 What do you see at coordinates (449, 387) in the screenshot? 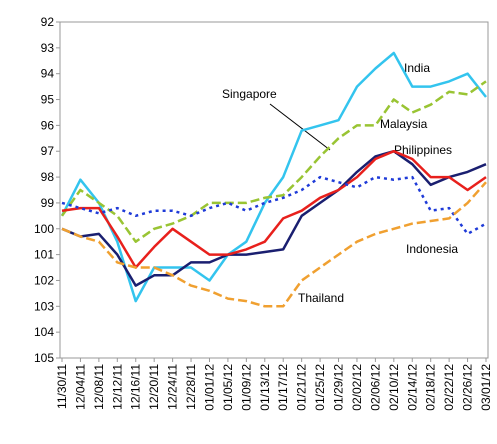
I see `x-tick-label: 02/22/12` at bounding box center [449, 387].